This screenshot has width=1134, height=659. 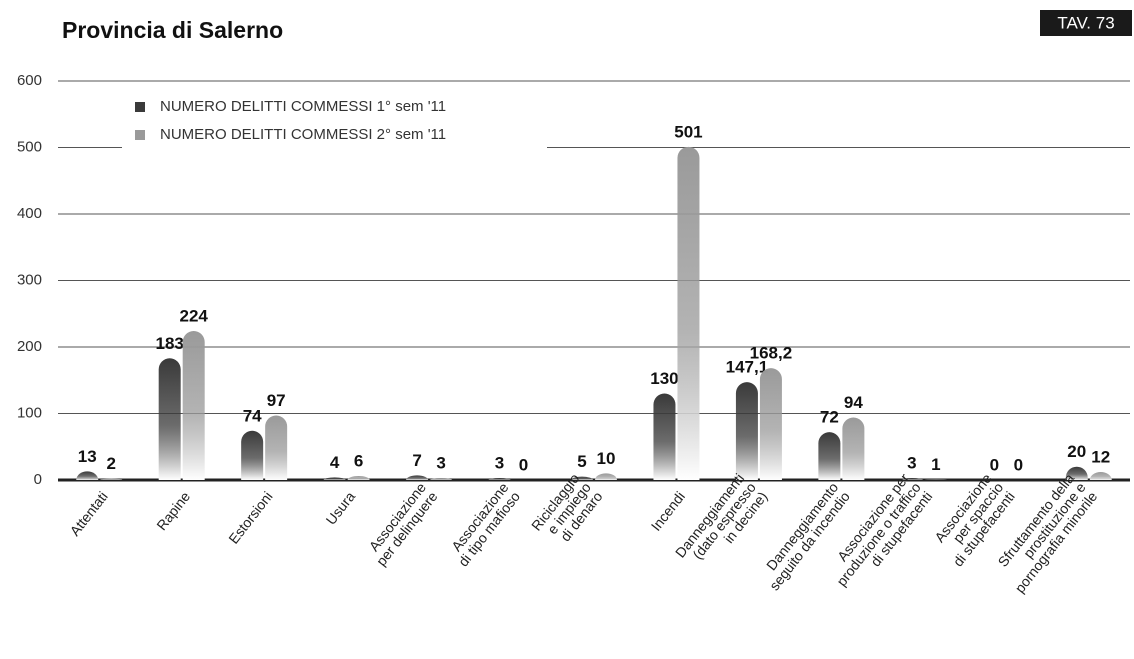 I want to click on value-label: 7, so click(x=416, y=460).